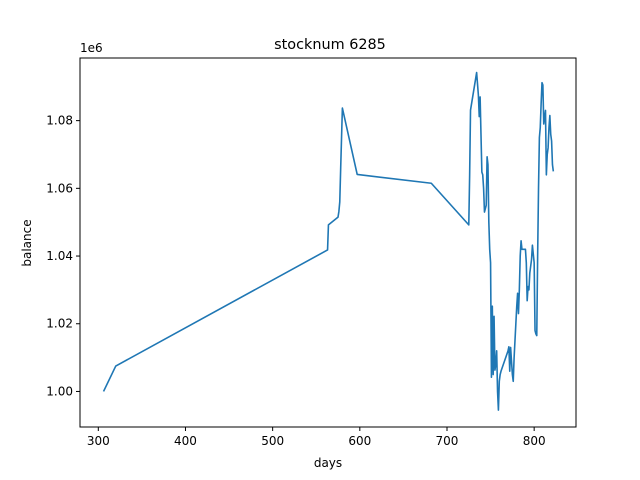 The image size is (640, 480). I want to click on y-tick-label: 1.04, so click(59, 256).